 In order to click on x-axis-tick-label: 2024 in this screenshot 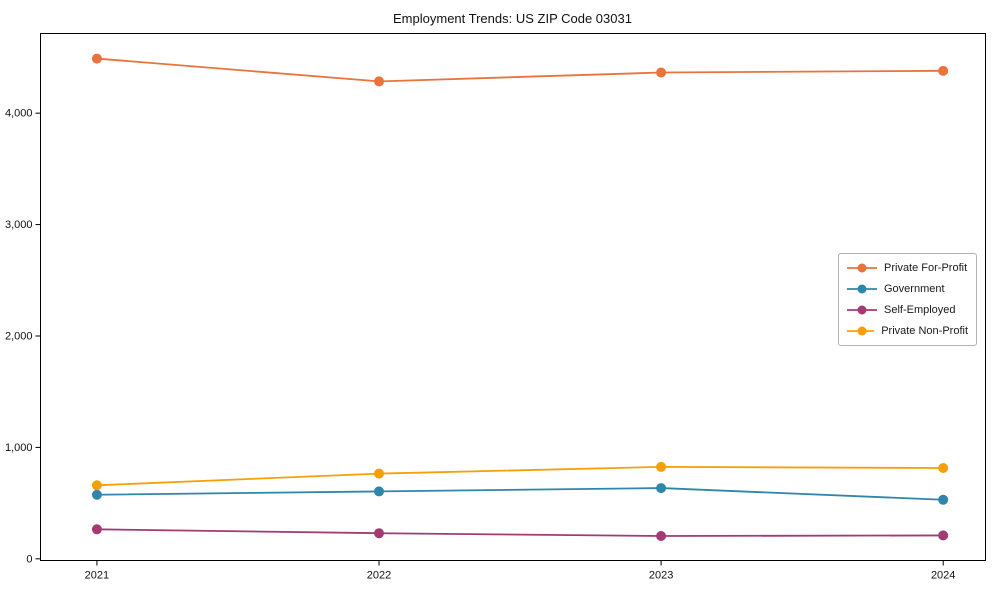, I will do `click(943, 576)`.